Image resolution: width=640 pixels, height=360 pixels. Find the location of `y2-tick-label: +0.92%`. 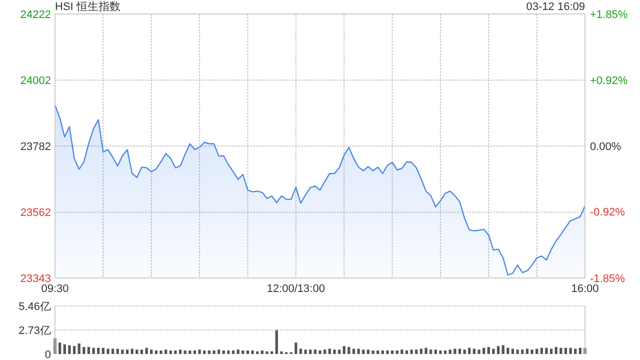

y2-tick-label: +0.92% is located at coordinates (609, 81).